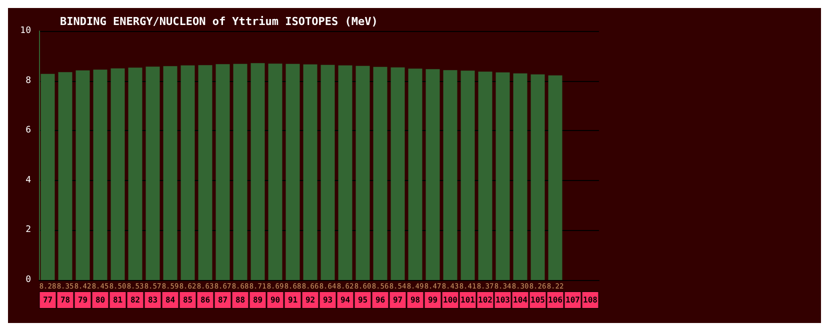 This screenshot has height=331, width=829. I want to click on x-tick-label: 96, so click(380, 300).